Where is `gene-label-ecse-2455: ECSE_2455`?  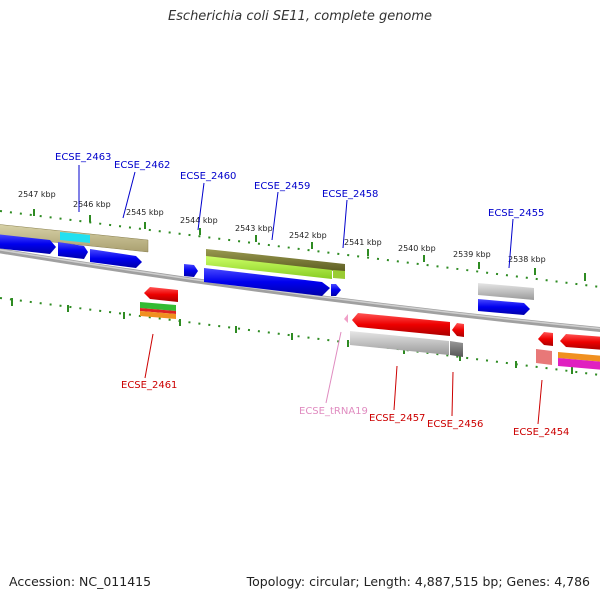
gene-label-ecse-2455: ECSE_2455 is located at coordinates (516, 213).